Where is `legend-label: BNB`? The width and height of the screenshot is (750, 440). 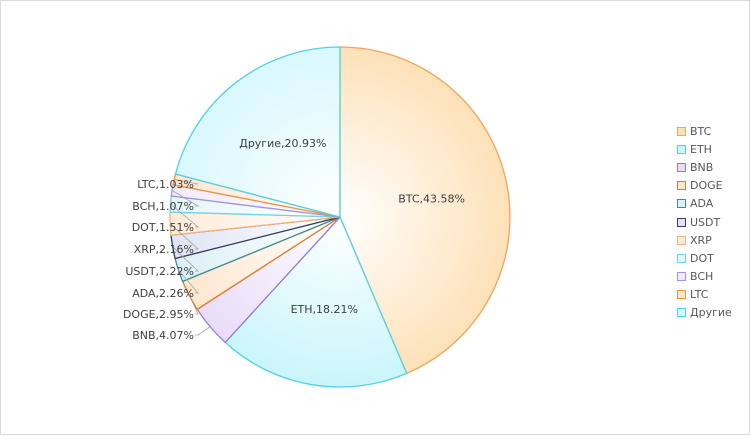 legend-label: BNB is located at coordinates (702, 167).